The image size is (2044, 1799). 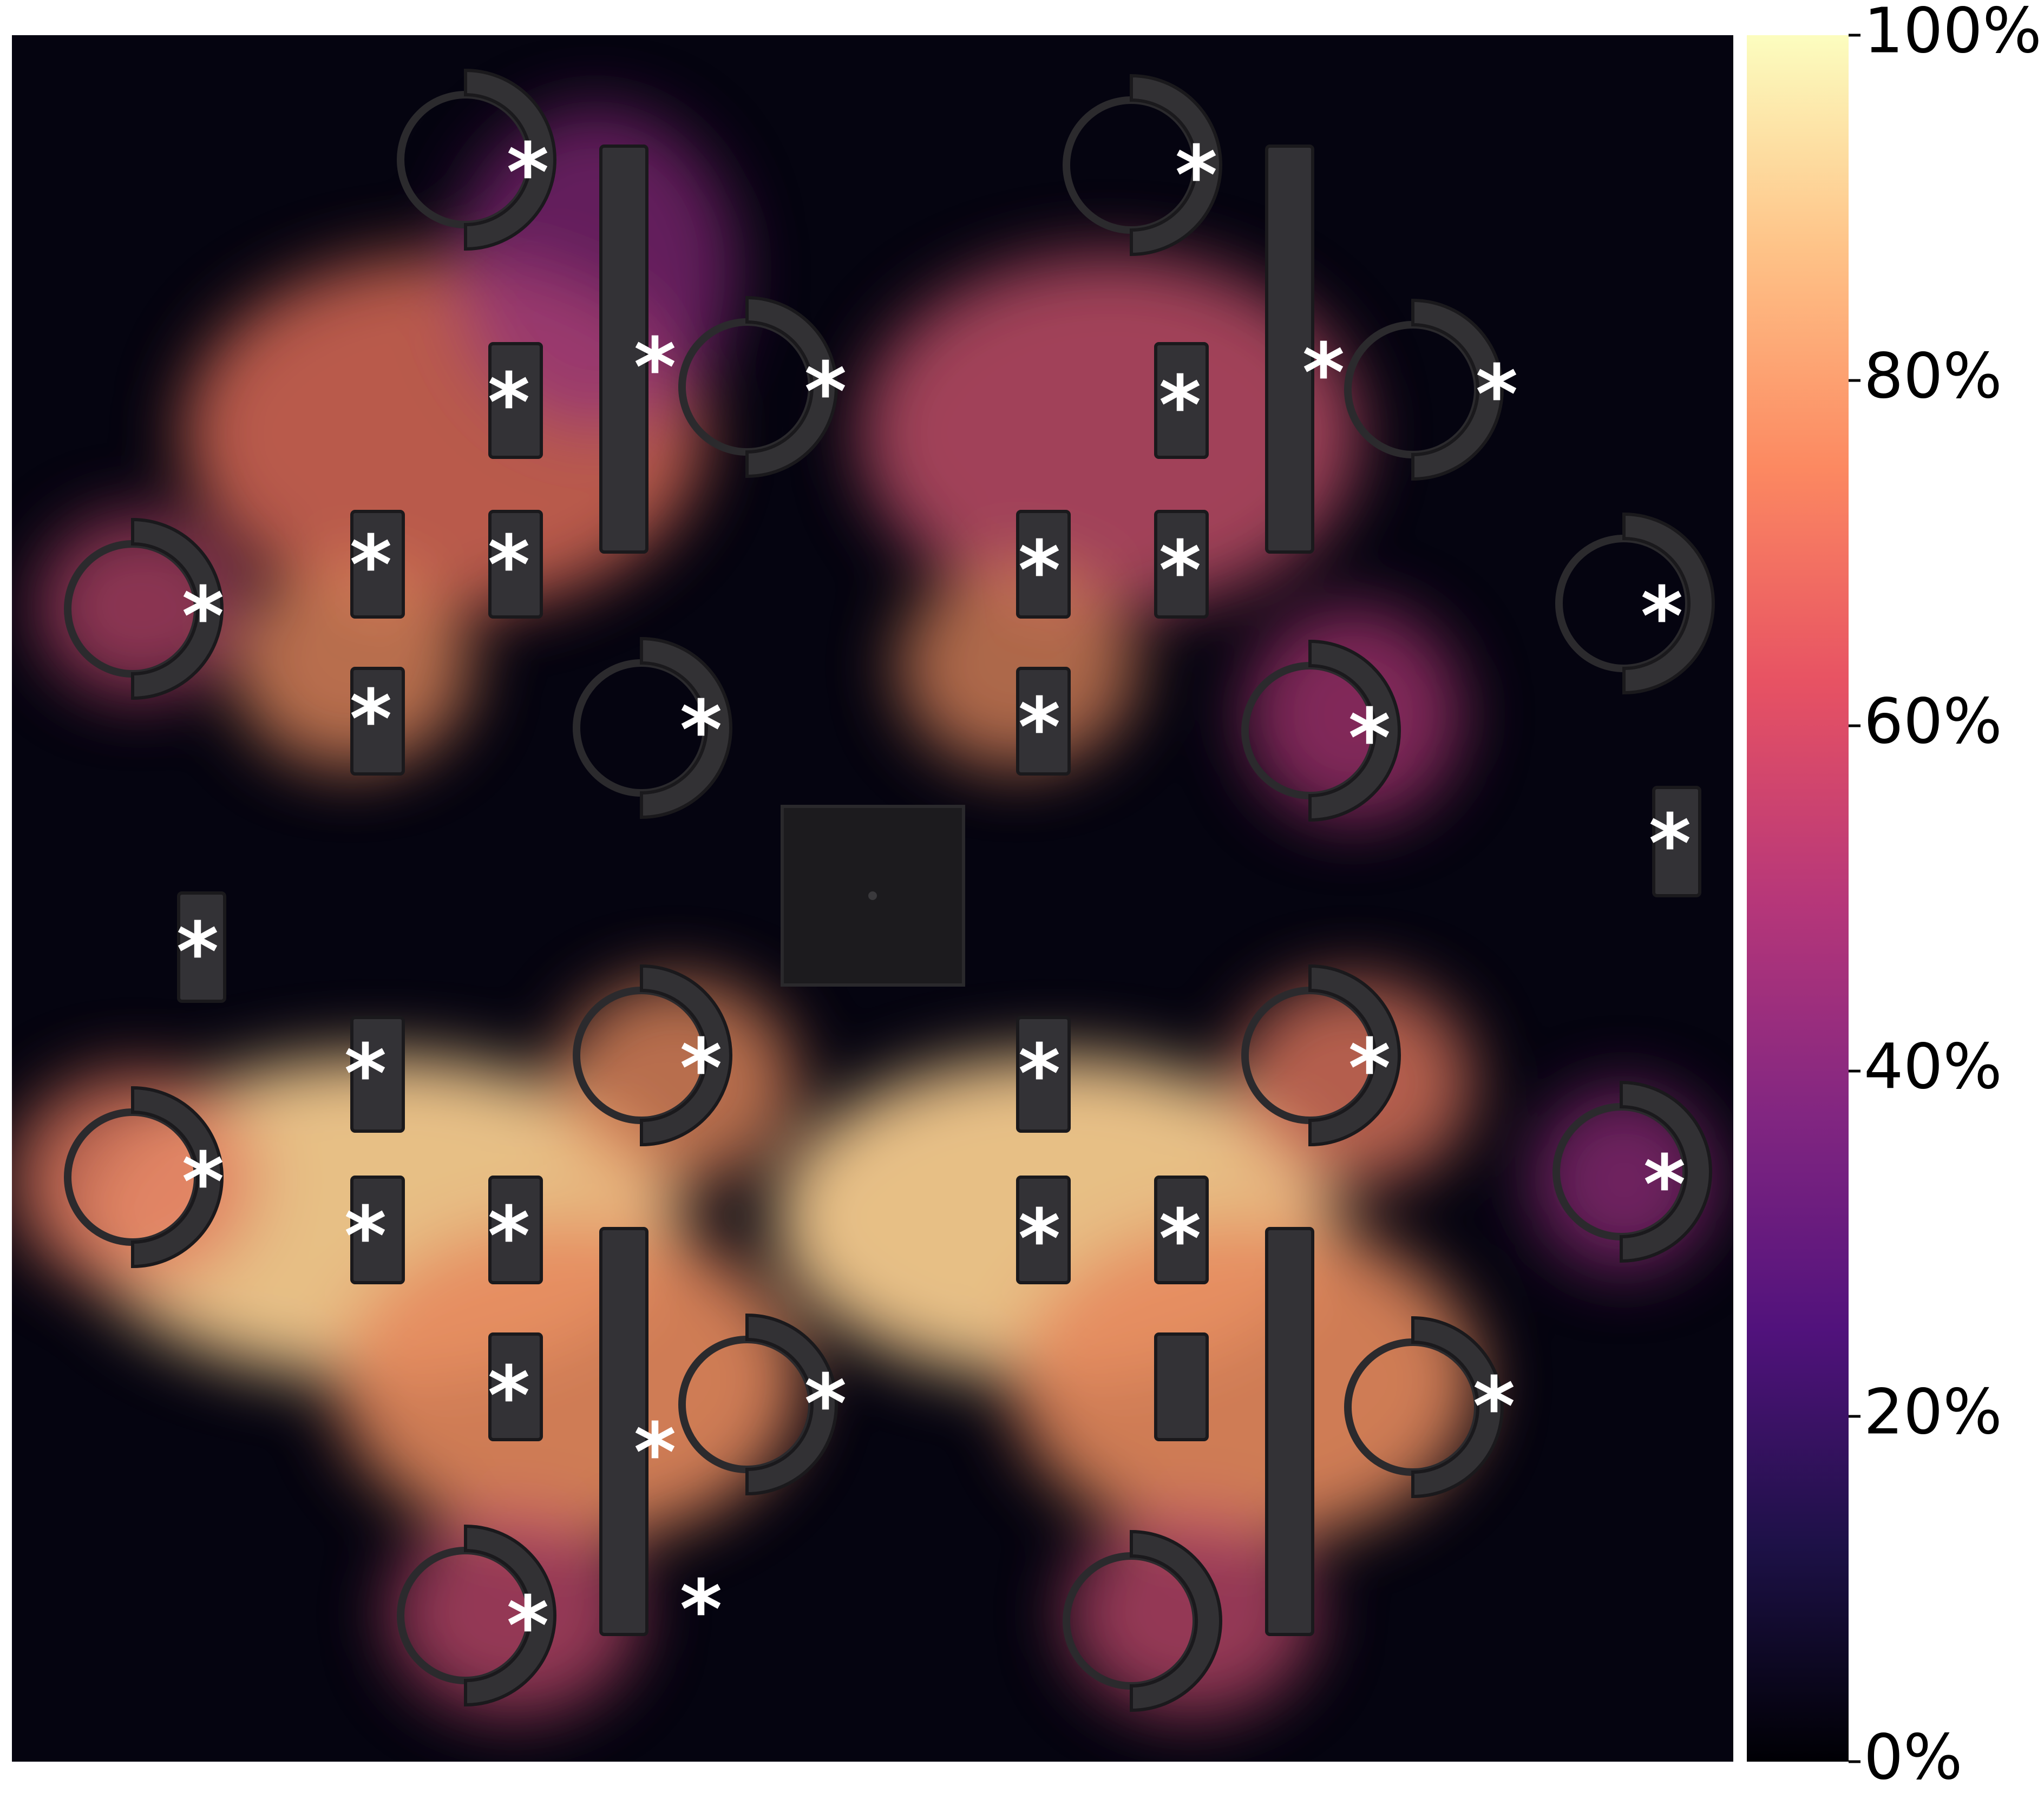 I want to click on colorbar-bar, so click(x=1798, y=898).